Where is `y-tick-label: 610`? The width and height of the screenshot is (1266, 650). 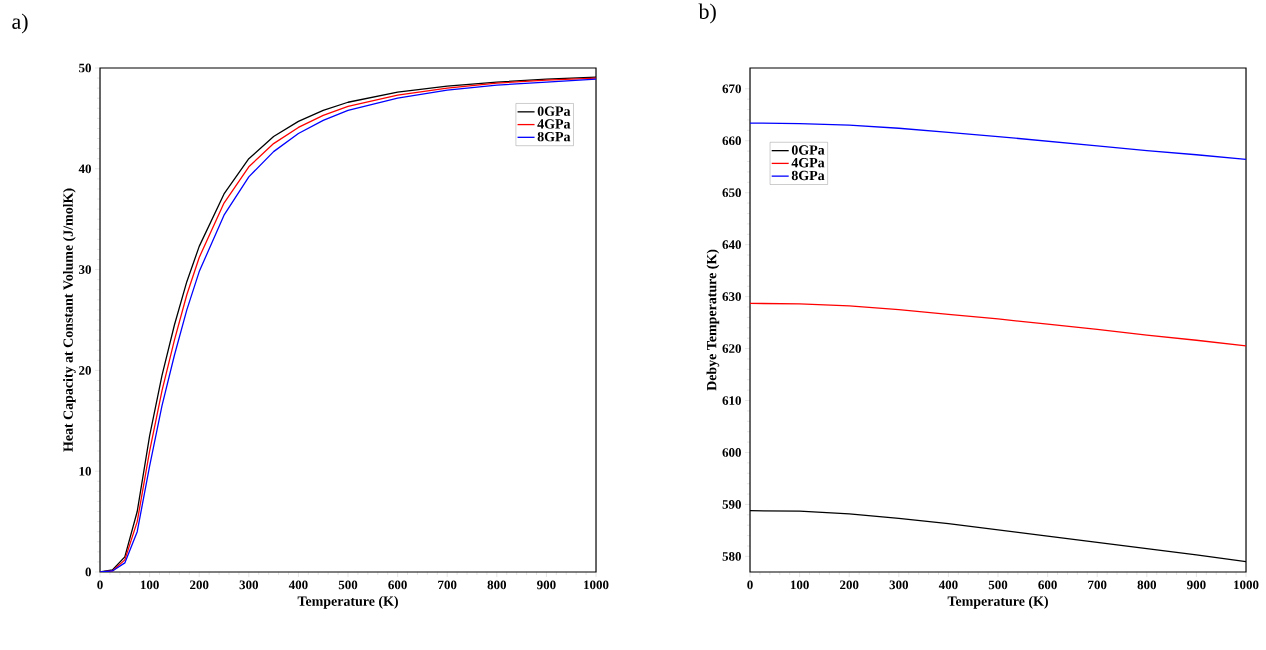 y-tick-label: 610 is located at coordinates (731, 400).